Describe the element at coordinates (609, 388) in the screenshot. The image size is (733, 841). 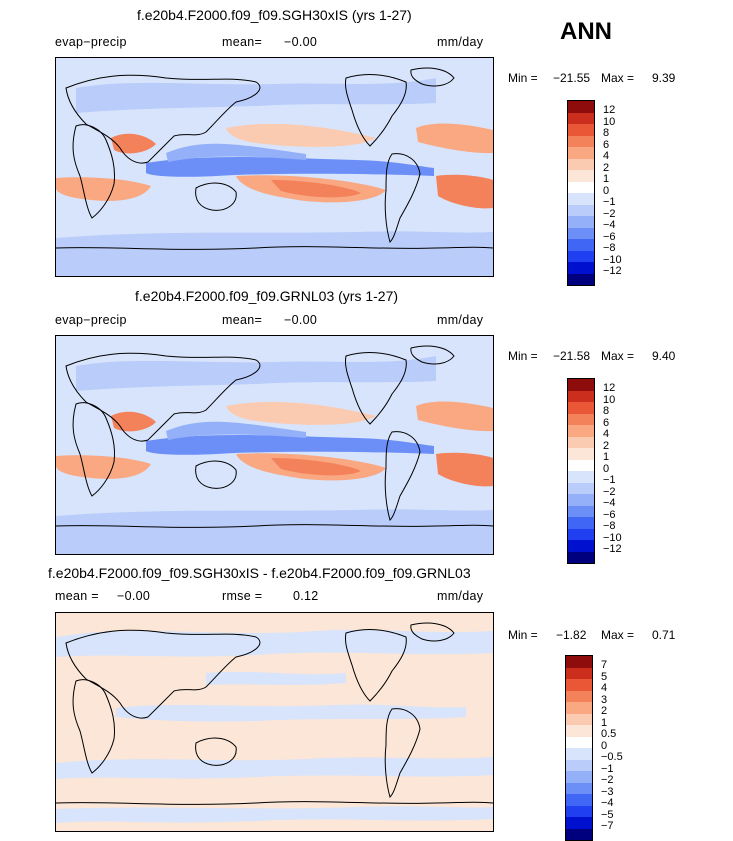
I see `cbar2-label: 12` at that location.